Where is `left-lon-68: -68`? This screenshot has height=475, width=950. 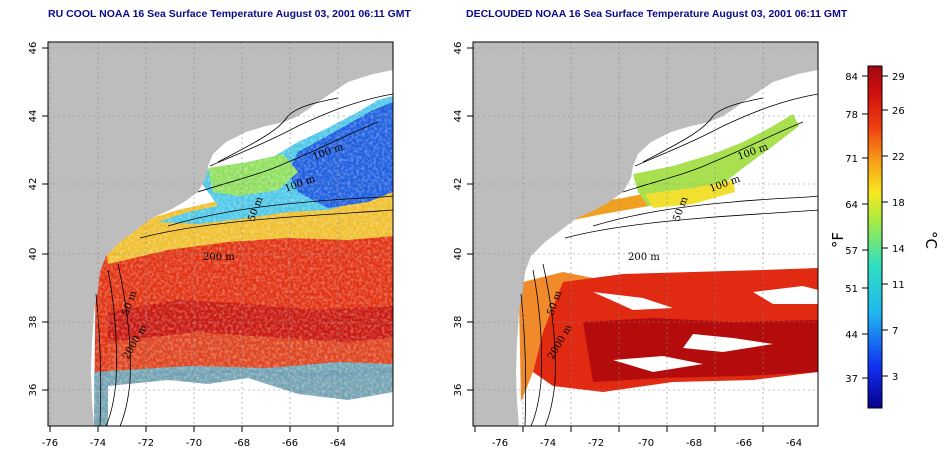 left-lon-68: -68 is located at coordinates (242, 443).